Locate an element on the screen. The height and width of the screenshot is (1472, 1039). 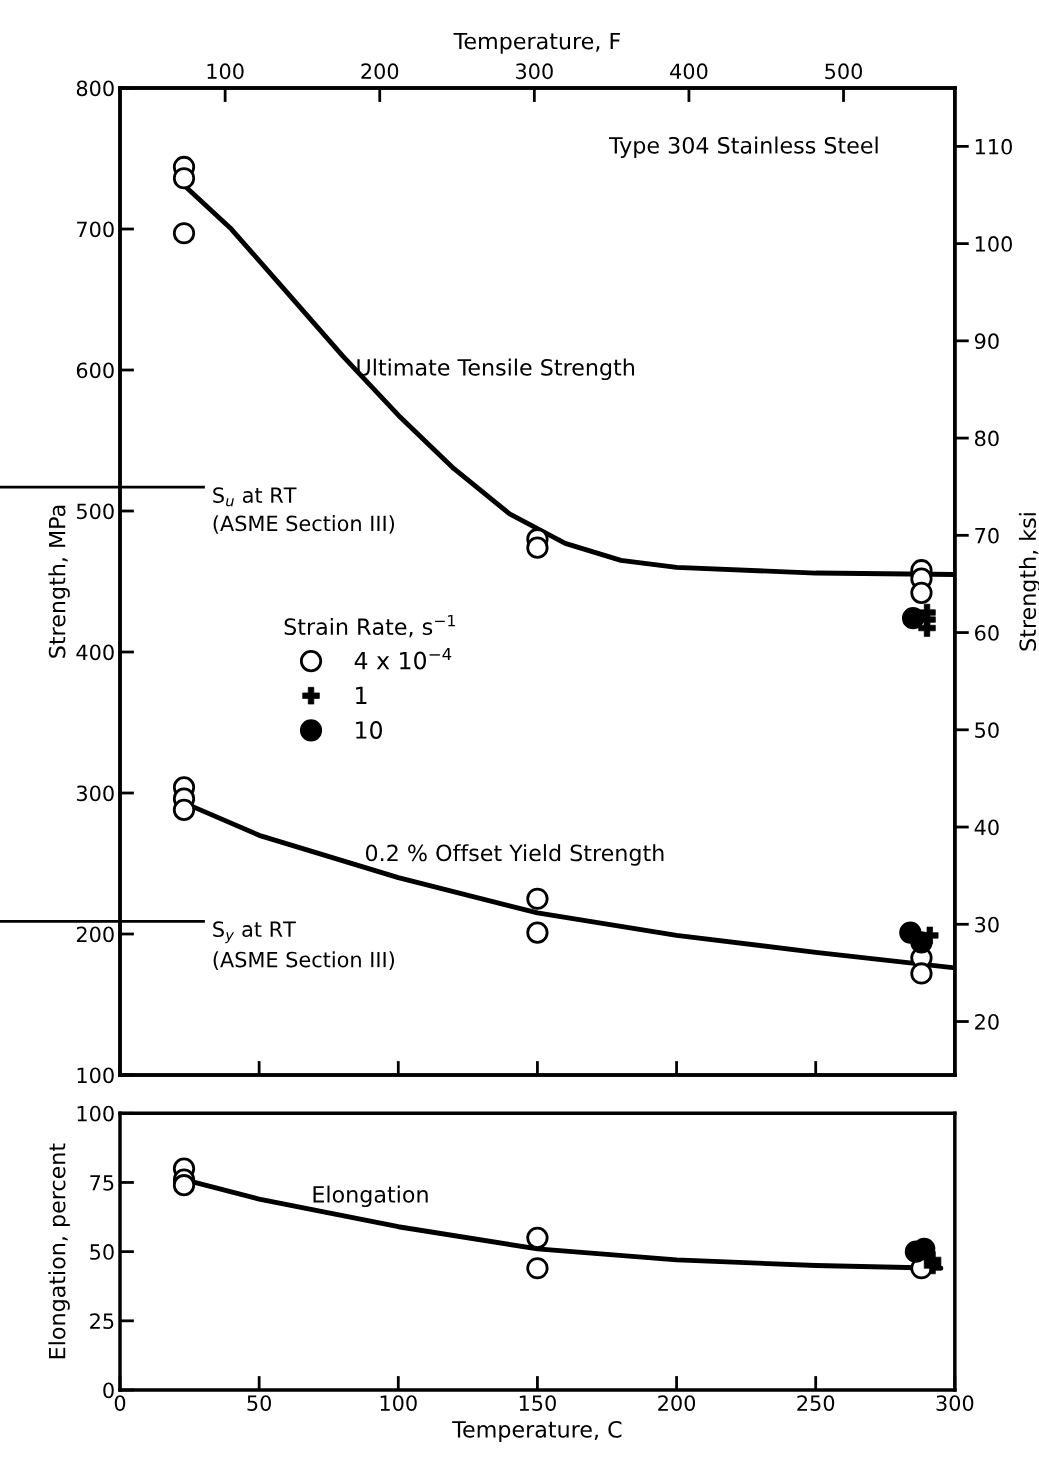
x2-axis-title: Temperature, F is located at coordinates (536, 43).